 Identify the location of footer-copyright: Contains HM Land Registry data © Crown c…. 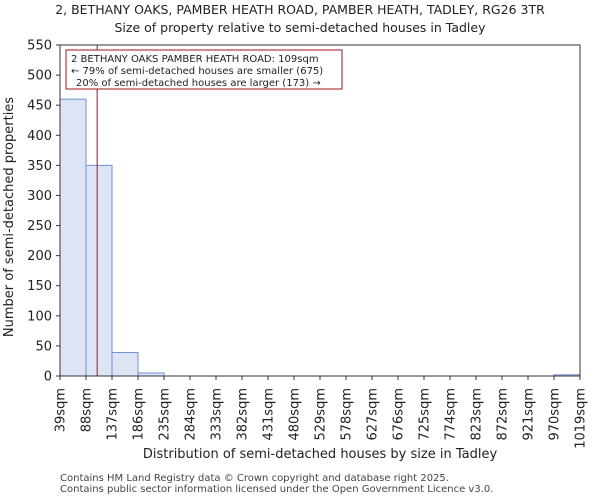
(254, 478).